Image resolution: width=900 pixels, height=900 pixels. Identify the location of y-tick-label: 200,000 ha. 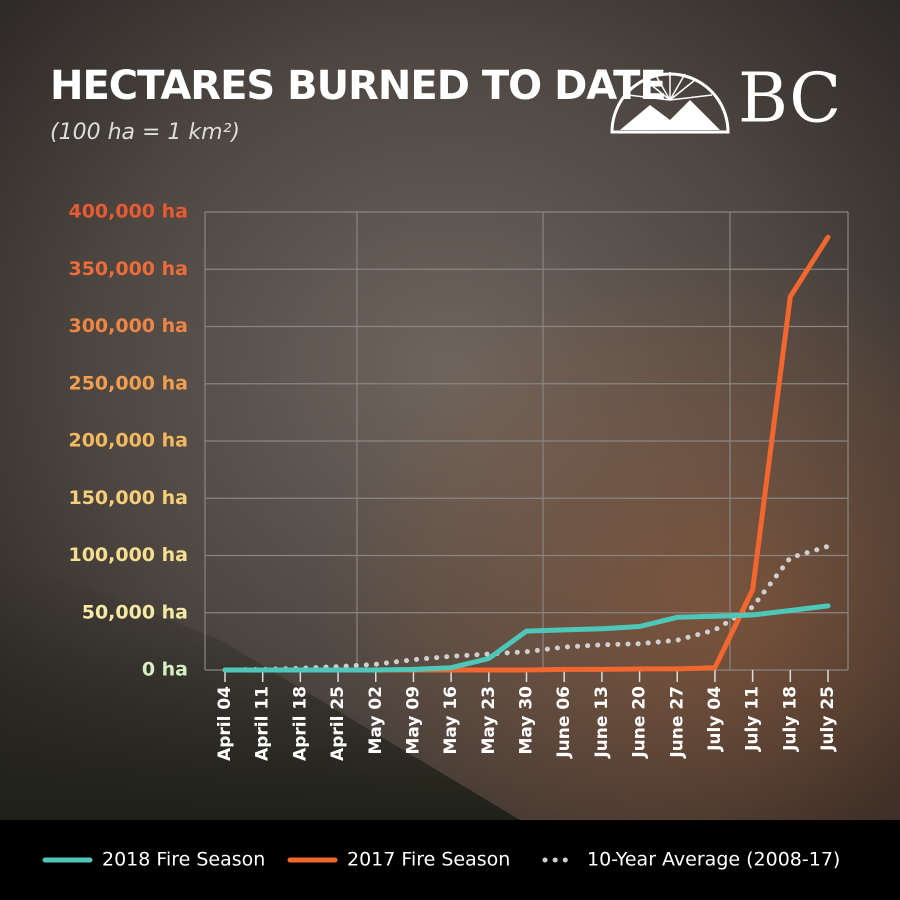
(128, 441).